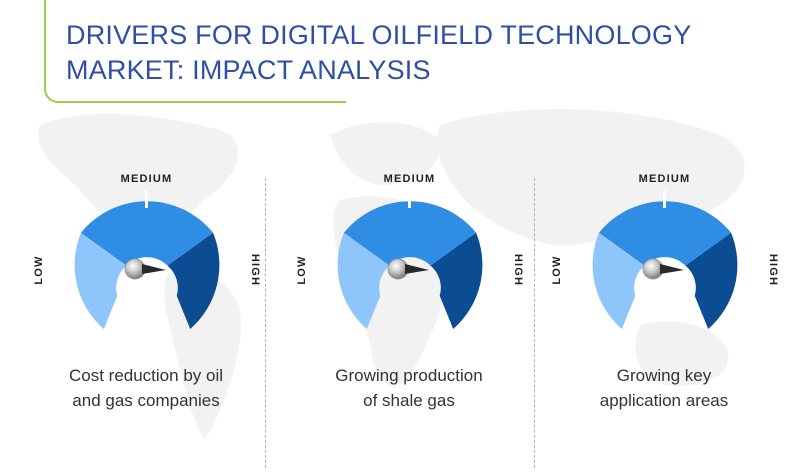 The height and width of the screenshot is (474, 800). I want to click on caption-line-1: Growing key, so click(664, 375).